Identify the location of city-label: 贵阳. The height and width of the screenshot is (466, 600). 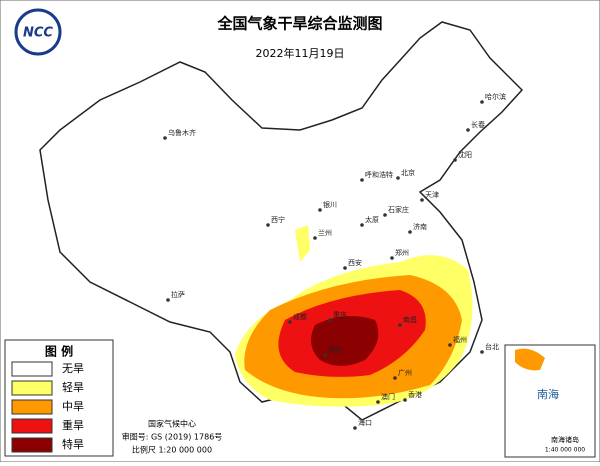
(335, 349).